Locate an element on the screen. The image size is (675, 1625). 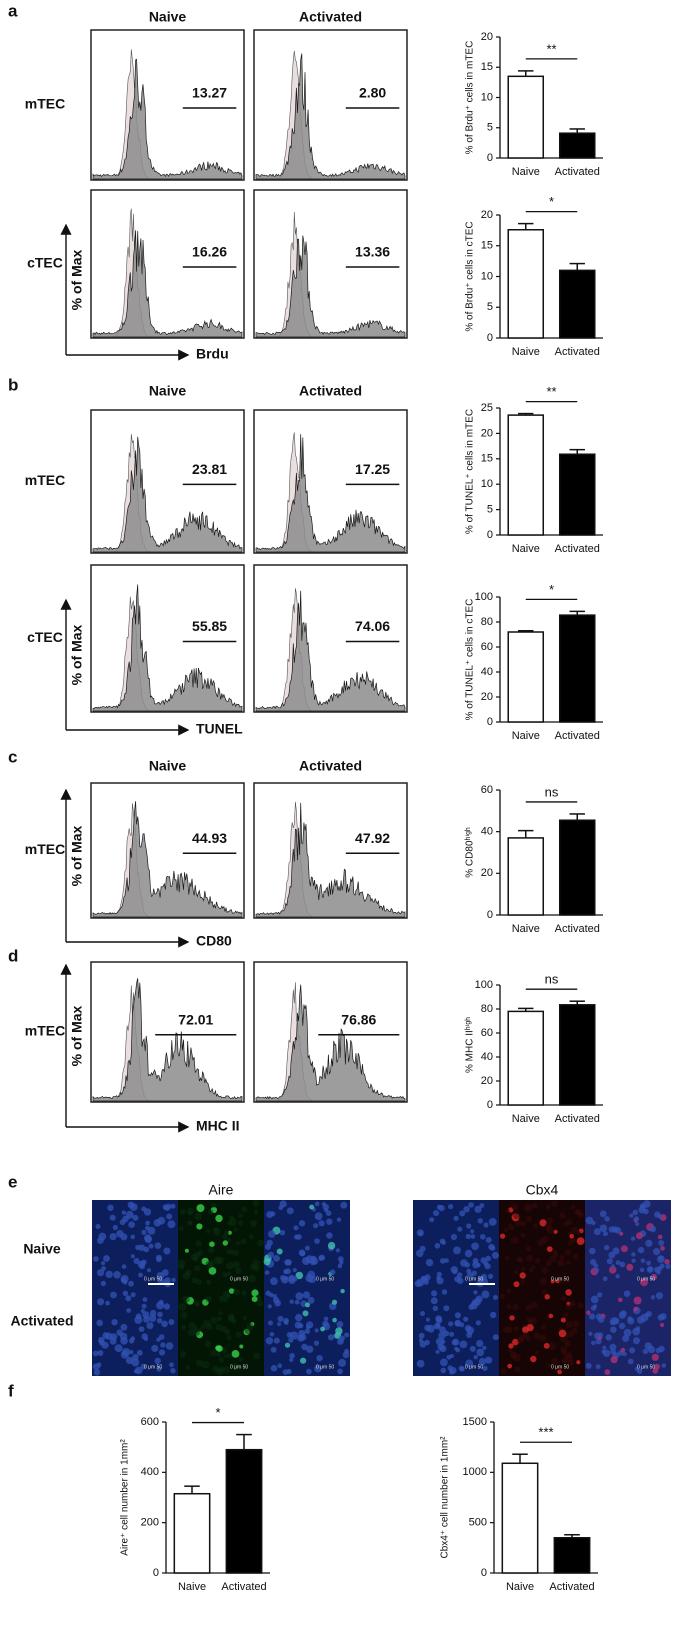
column-header: Naive is located at coordinates (168, 391).